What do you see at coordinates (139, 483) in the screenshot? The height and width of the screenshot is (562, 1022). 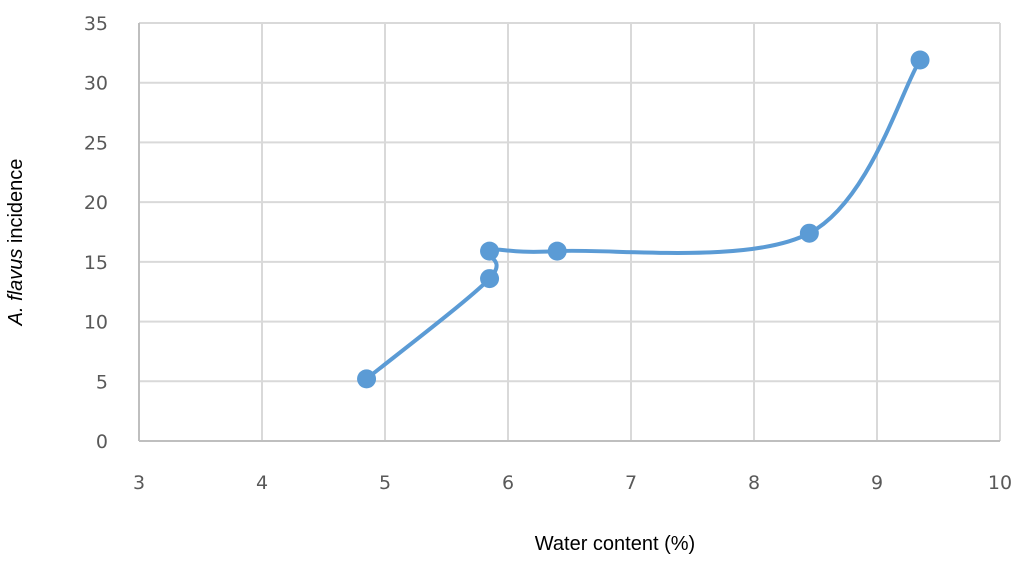 I see `x-tick-label: 3` at bounding box center [139, 483].